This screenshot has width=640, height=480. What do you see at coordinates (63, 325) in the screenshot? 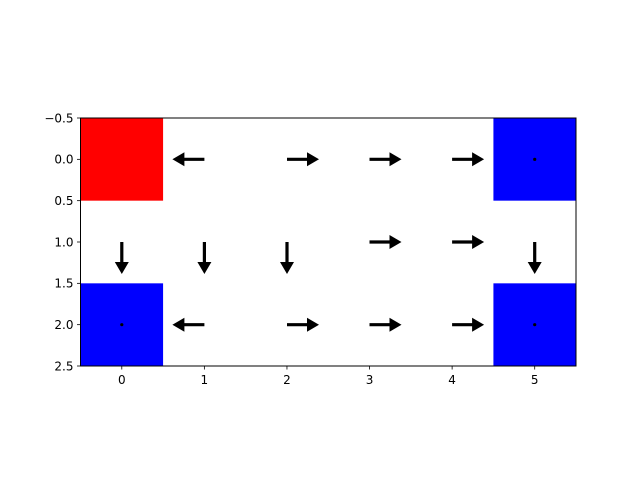
I see `y-tick-label: 2.0` at bounding box center [63, 325].